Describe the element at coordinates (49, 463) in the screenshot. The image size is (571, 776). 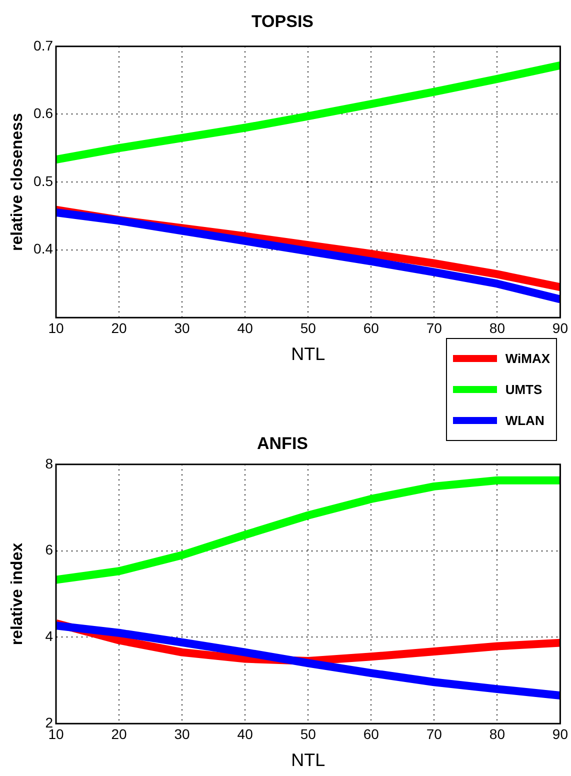
I see `y-tick-label: 8` at that location.